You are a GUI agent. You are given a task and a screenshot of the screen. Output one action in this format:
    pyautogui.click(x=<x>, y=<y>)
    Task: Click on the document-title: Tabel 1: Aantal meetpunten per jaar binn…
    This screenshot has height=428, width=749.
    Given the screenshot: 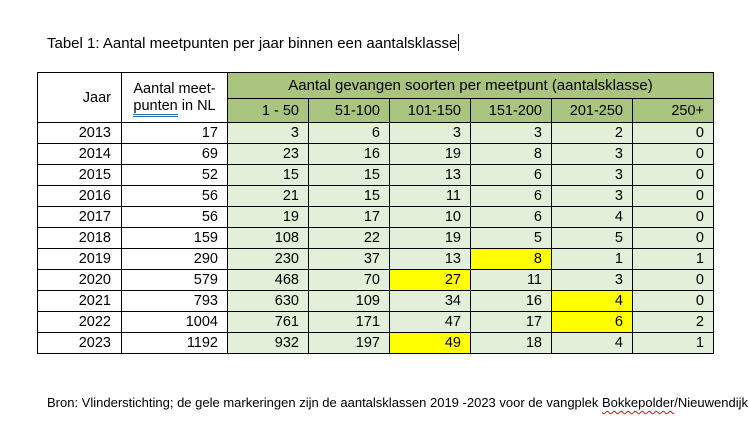 What is the action you would take?
    pyautogui.click(x=253, y=43)
    